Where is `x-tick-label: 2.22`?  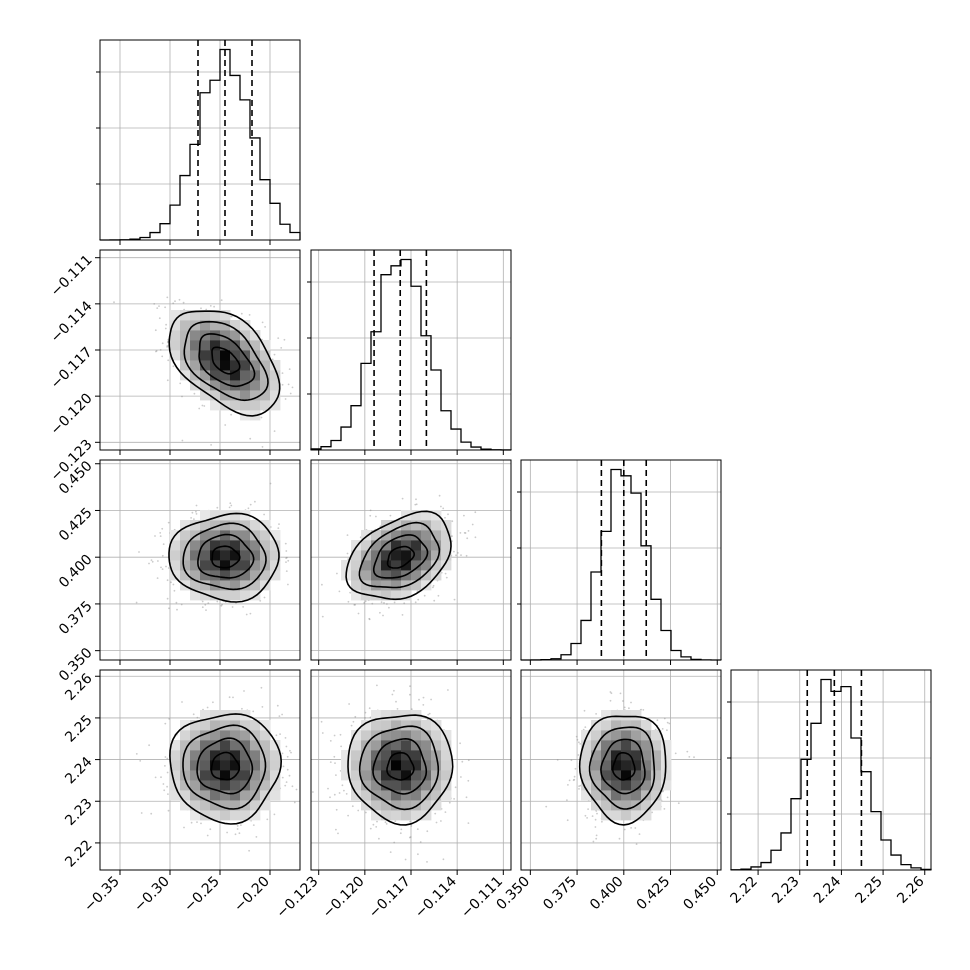
x-tick-label: 2.22 is located at coordinates (744, 890).